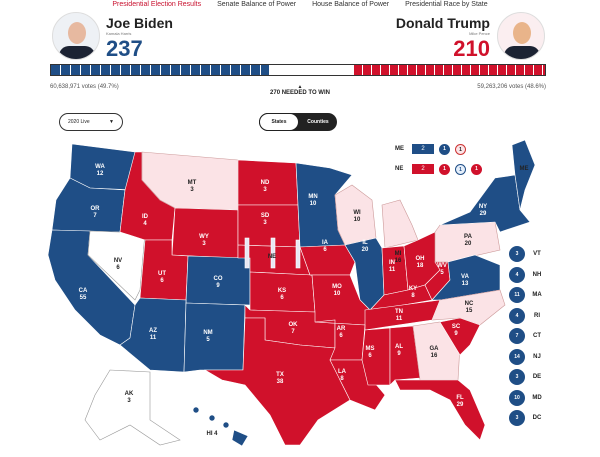 Image resolution: width=600 pixels, height=457 pixels. Describe the element at coordinates (444, 149) in the screenshot. I see `me-district-1: 1` at that location.